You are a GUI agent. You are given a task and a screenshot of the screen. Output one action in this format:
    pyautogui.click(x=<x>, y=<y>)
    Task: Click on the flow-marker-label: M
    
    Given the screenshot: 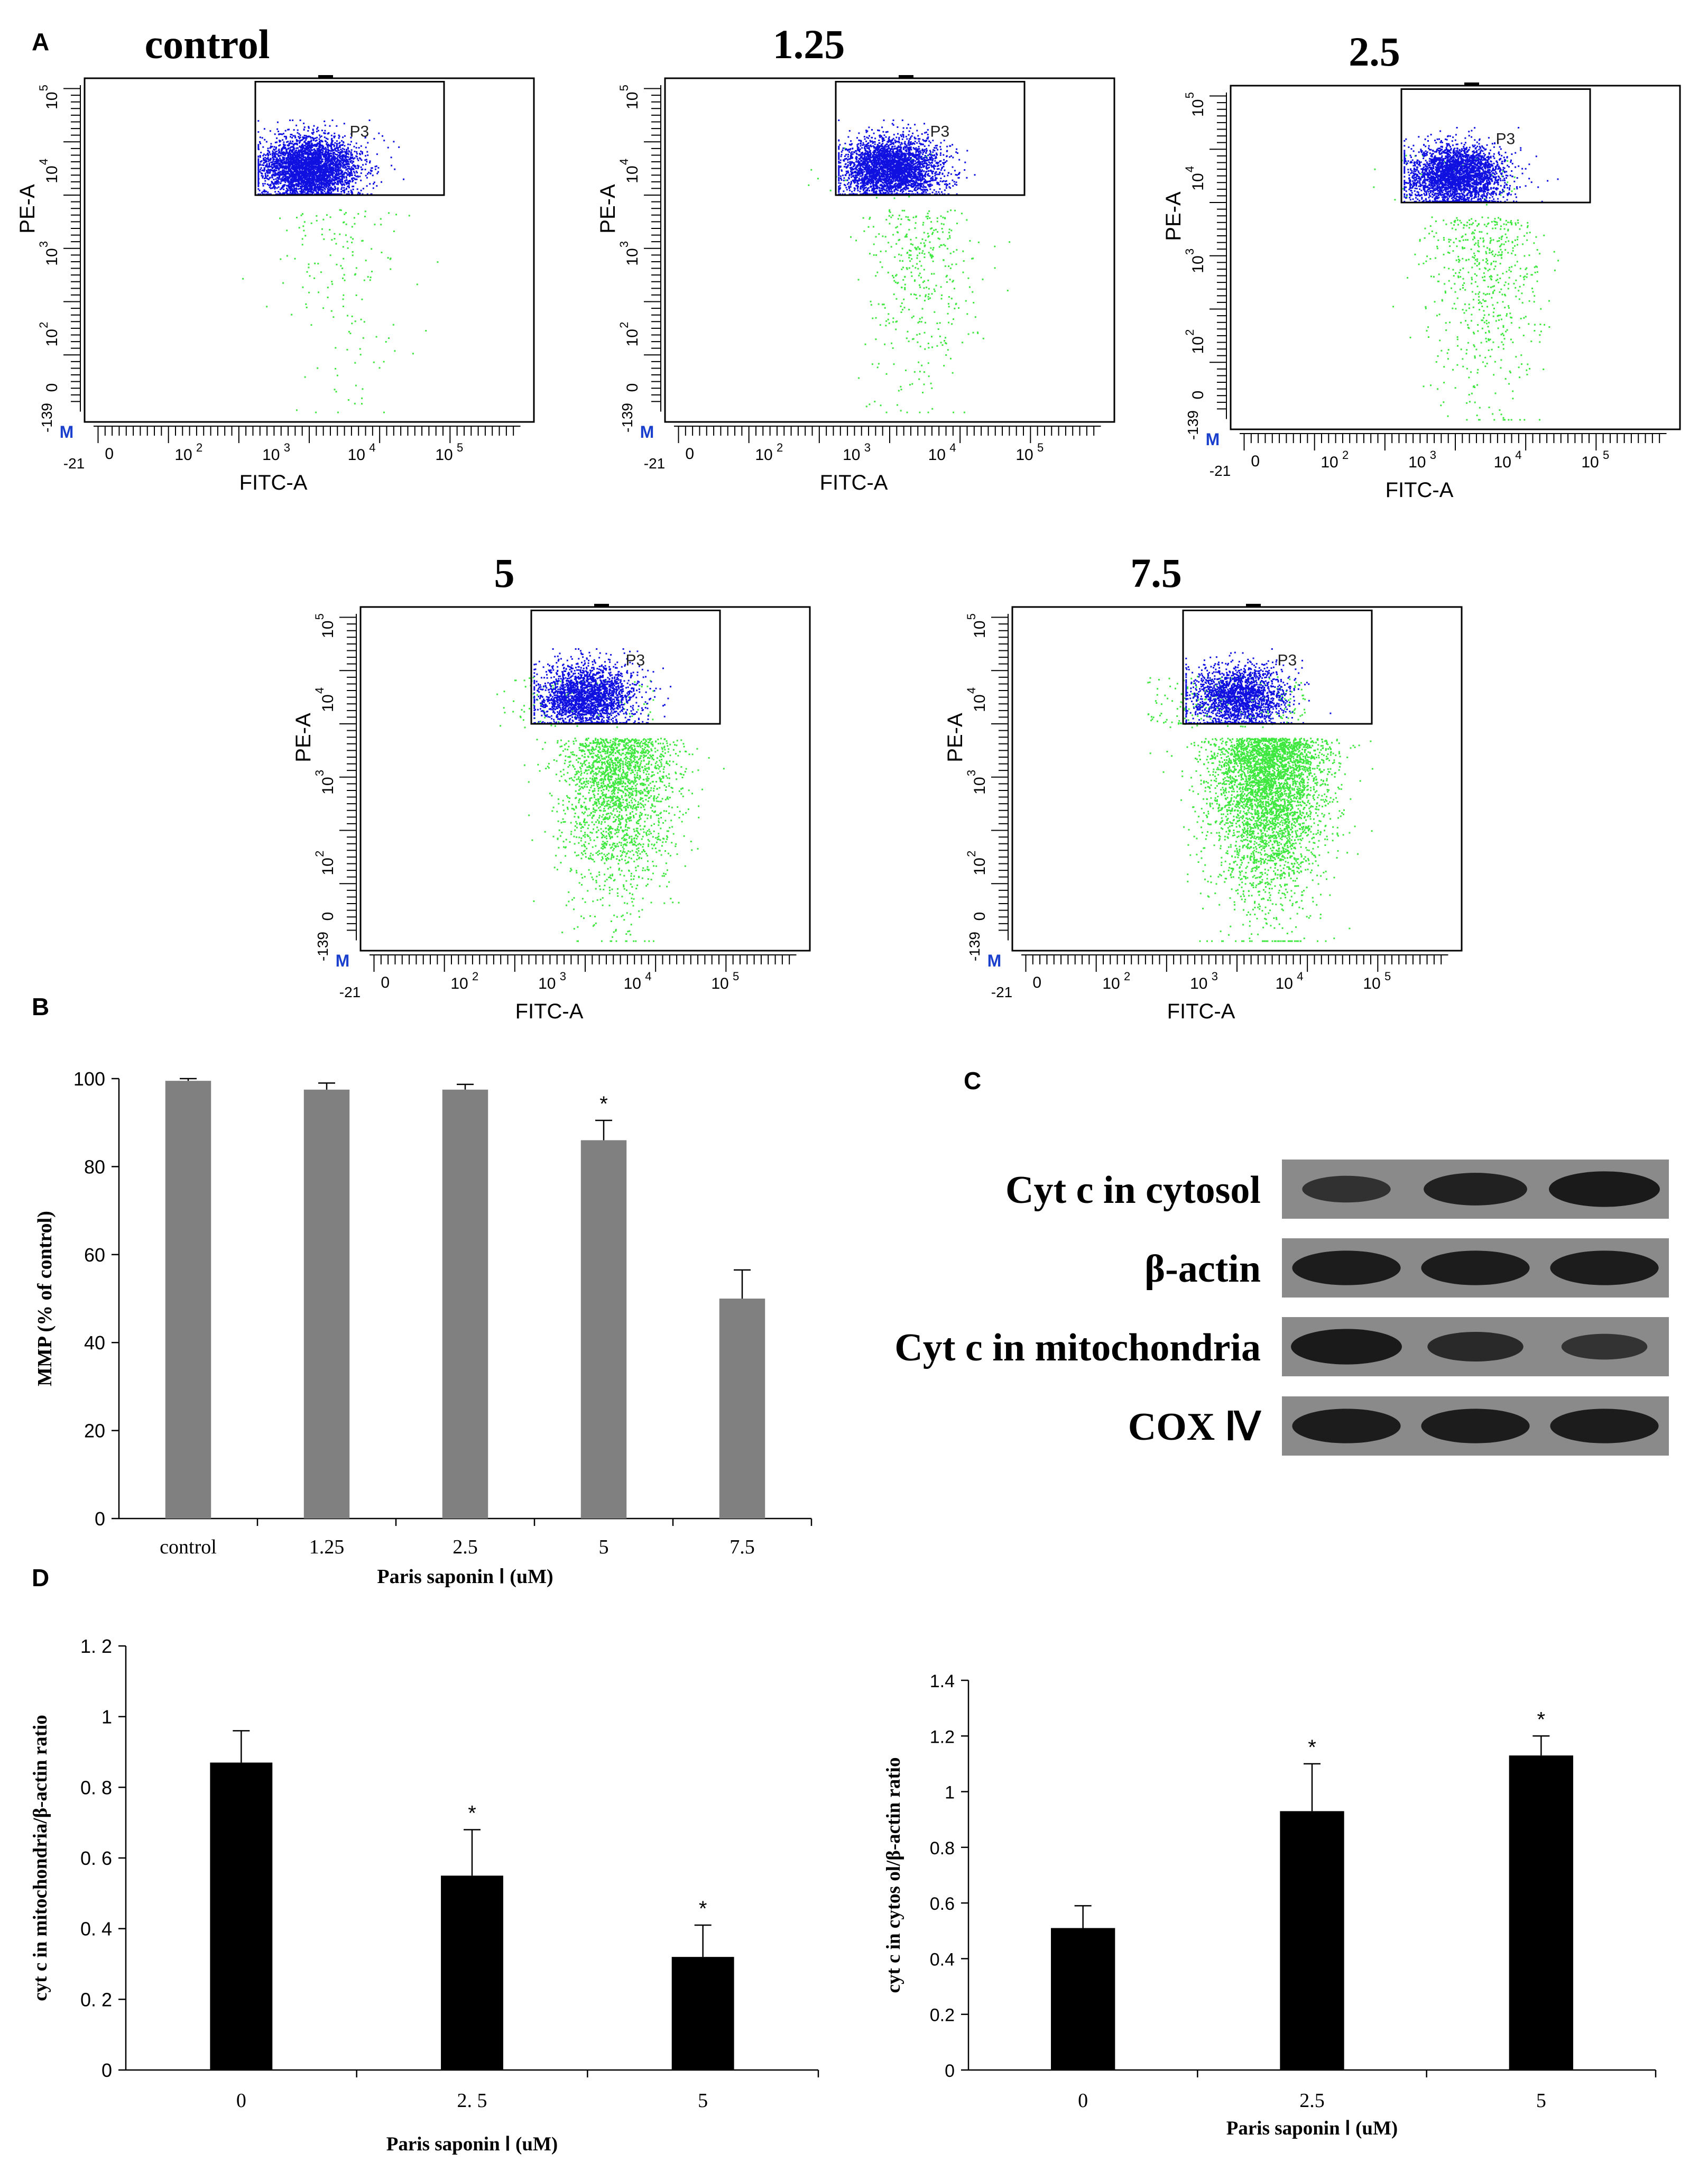 What is the action you would take?
    pyautogui.click(x=67, y=431)
    